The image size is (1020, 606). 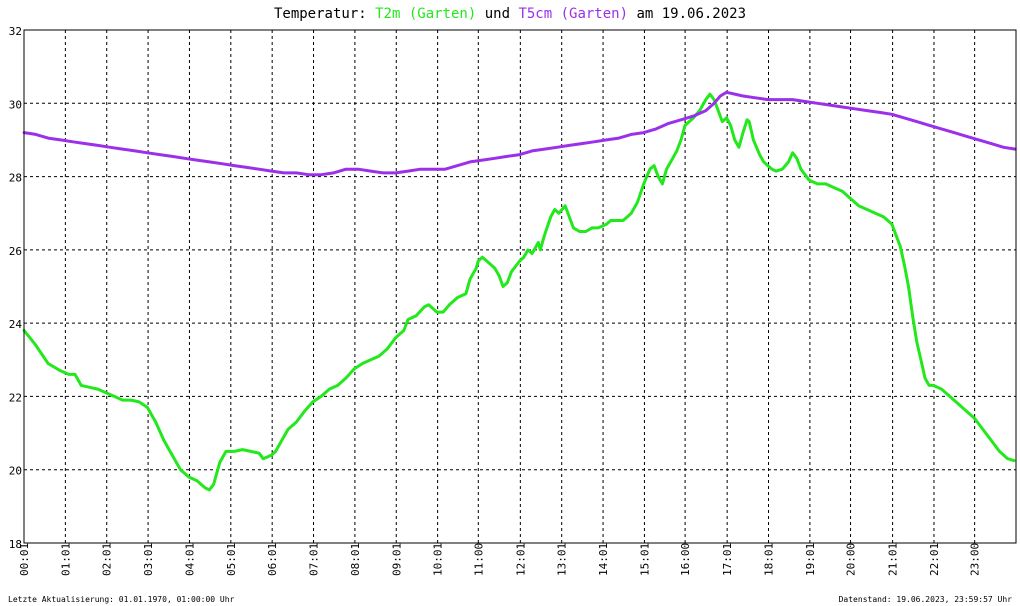 What do you see at coordinates (324, 14) in the screenshot?
I see `title-prefix: Temperatur:` at bounding box center [324, 14].